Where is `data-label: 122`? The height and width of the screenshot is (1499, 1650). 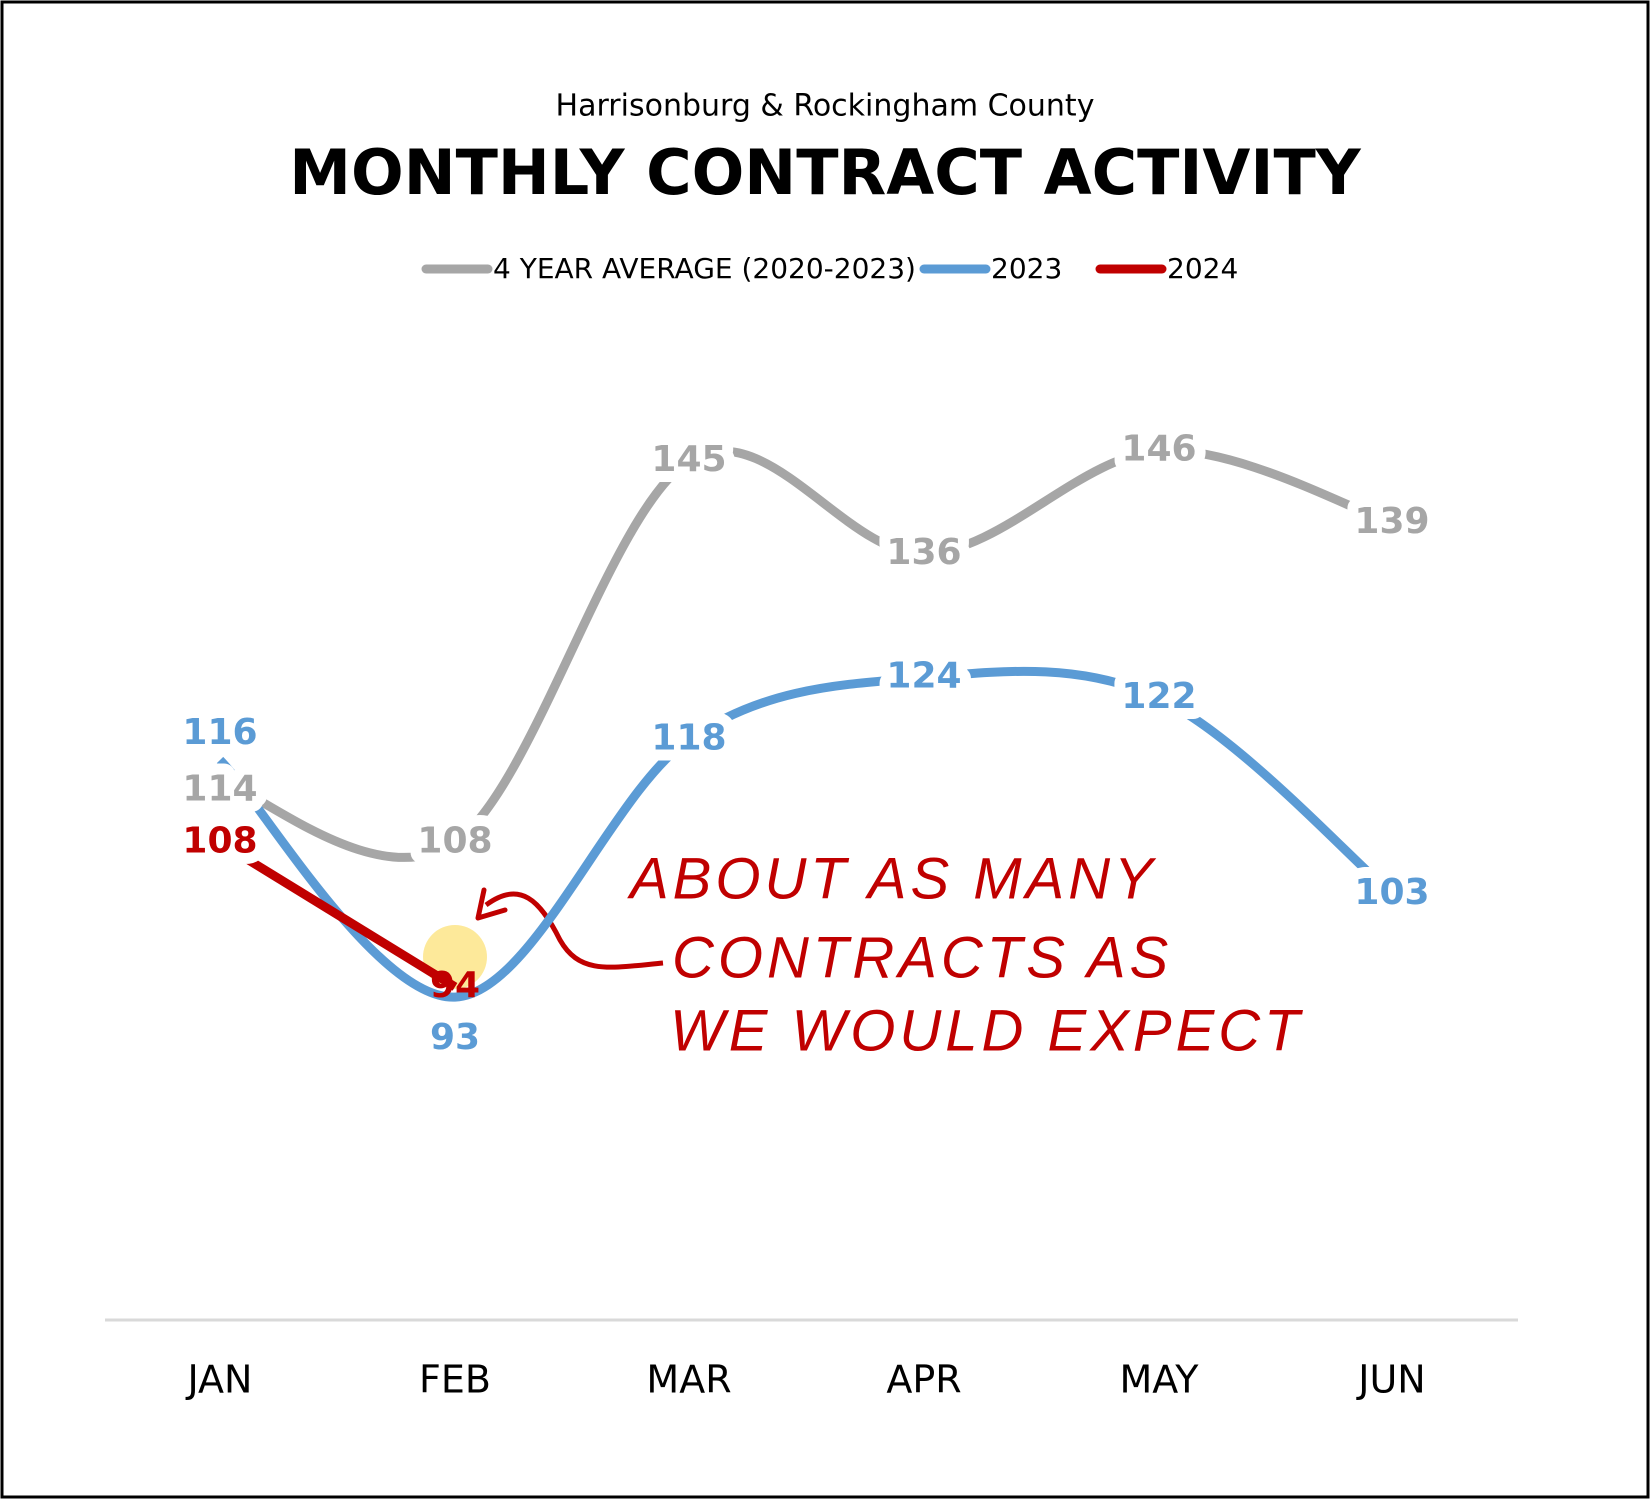 data-label: 122 is located at coordinates (1158, 696).